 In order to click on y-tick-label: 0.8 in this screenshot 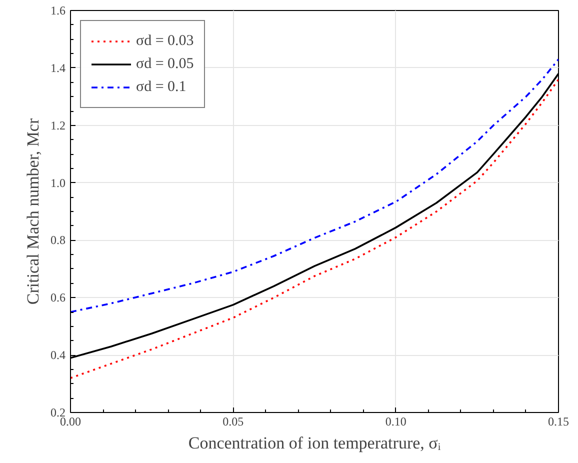, I will do `click(58, 240)`.